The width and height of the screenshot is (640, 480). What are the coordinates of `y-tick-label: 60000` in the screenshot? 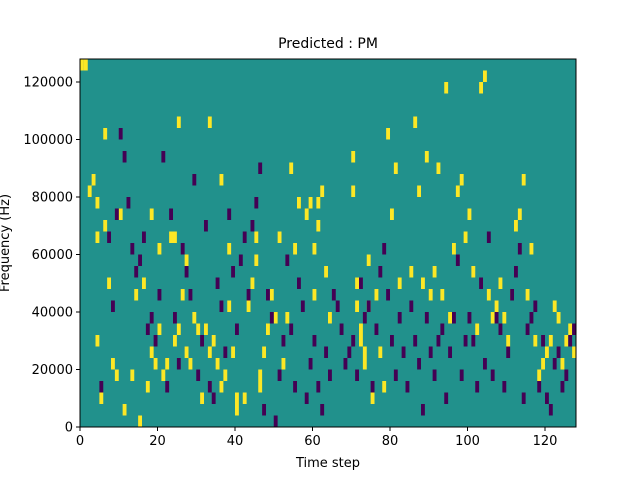 It's located at (52, 255).